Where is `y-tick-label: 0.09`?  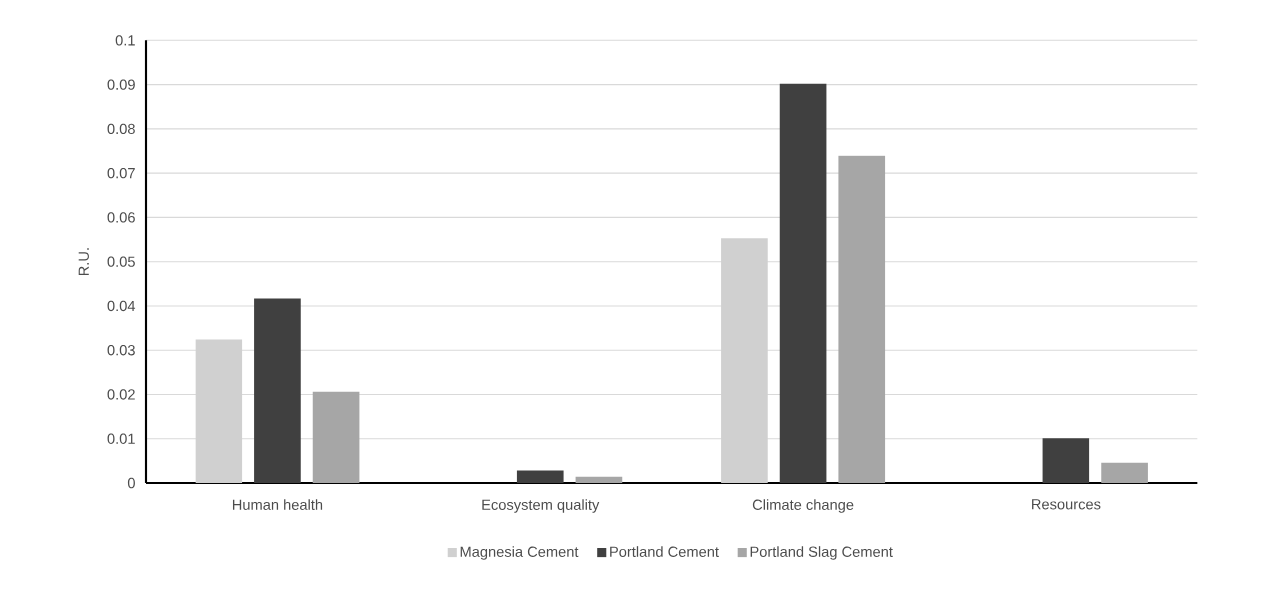
y-tick-label: 0.09 is located at coordinates (121, 84).